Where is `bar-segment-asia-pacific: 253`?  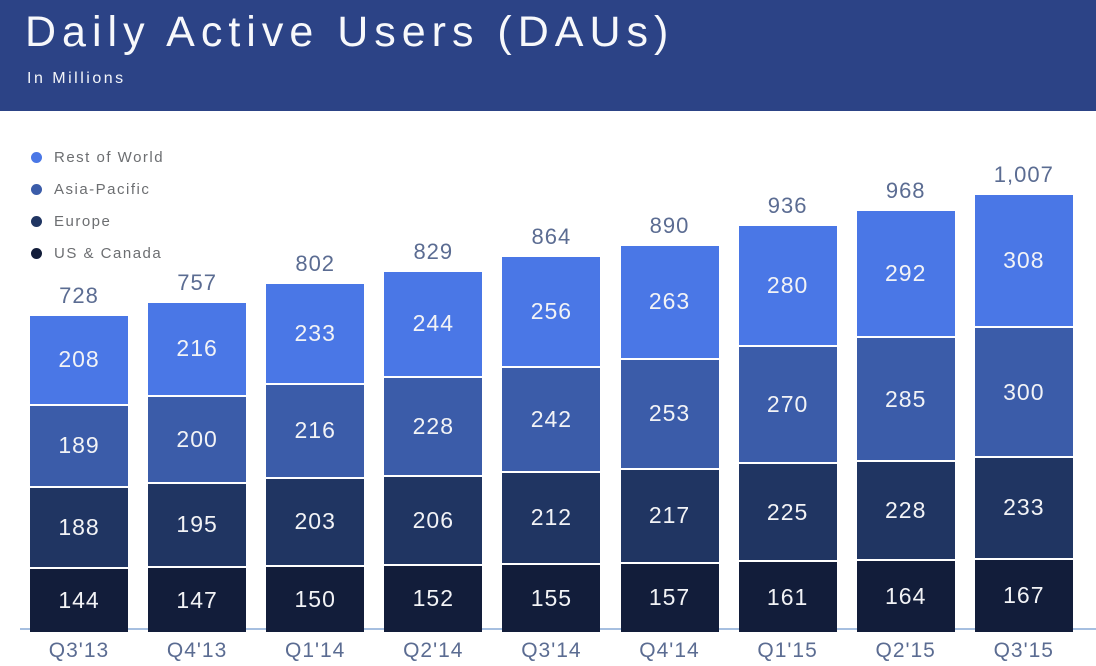 bar-segment-asia-pacific: 253 is located at coordinates (669, 414).